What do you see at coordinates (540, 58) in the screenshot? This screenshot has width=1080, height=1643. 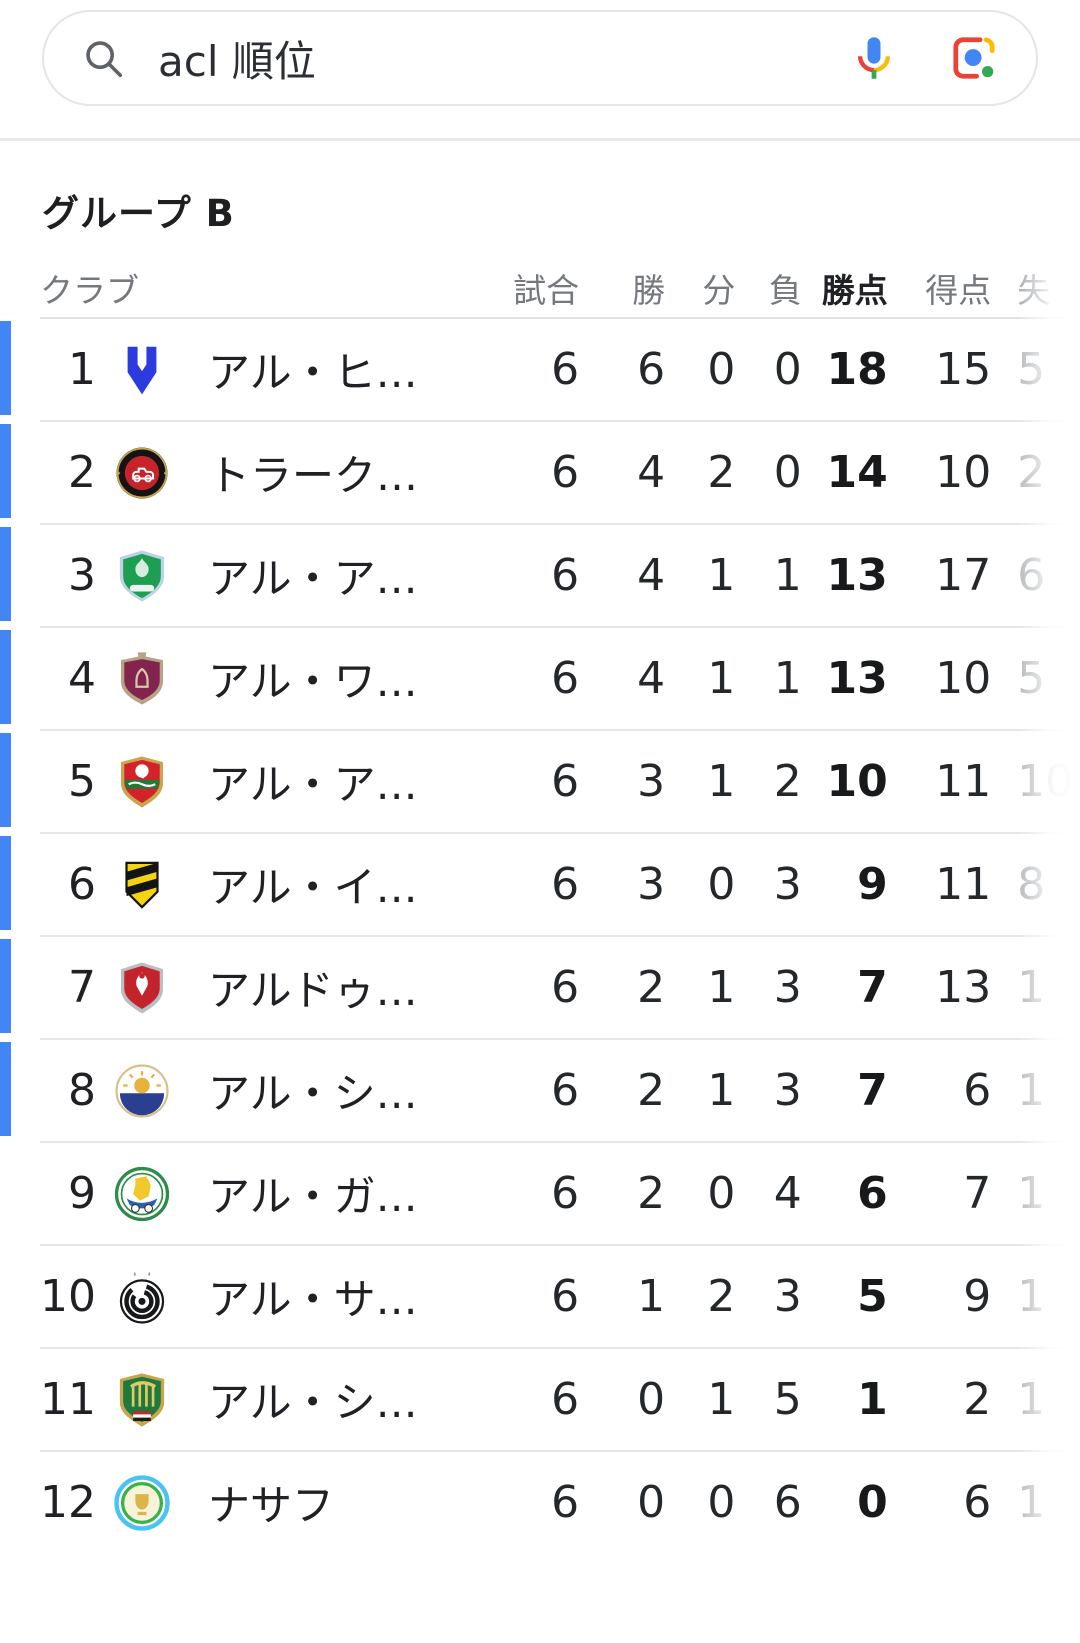 I see `search-bar: acl 順位` at bounding box center [540, 58].